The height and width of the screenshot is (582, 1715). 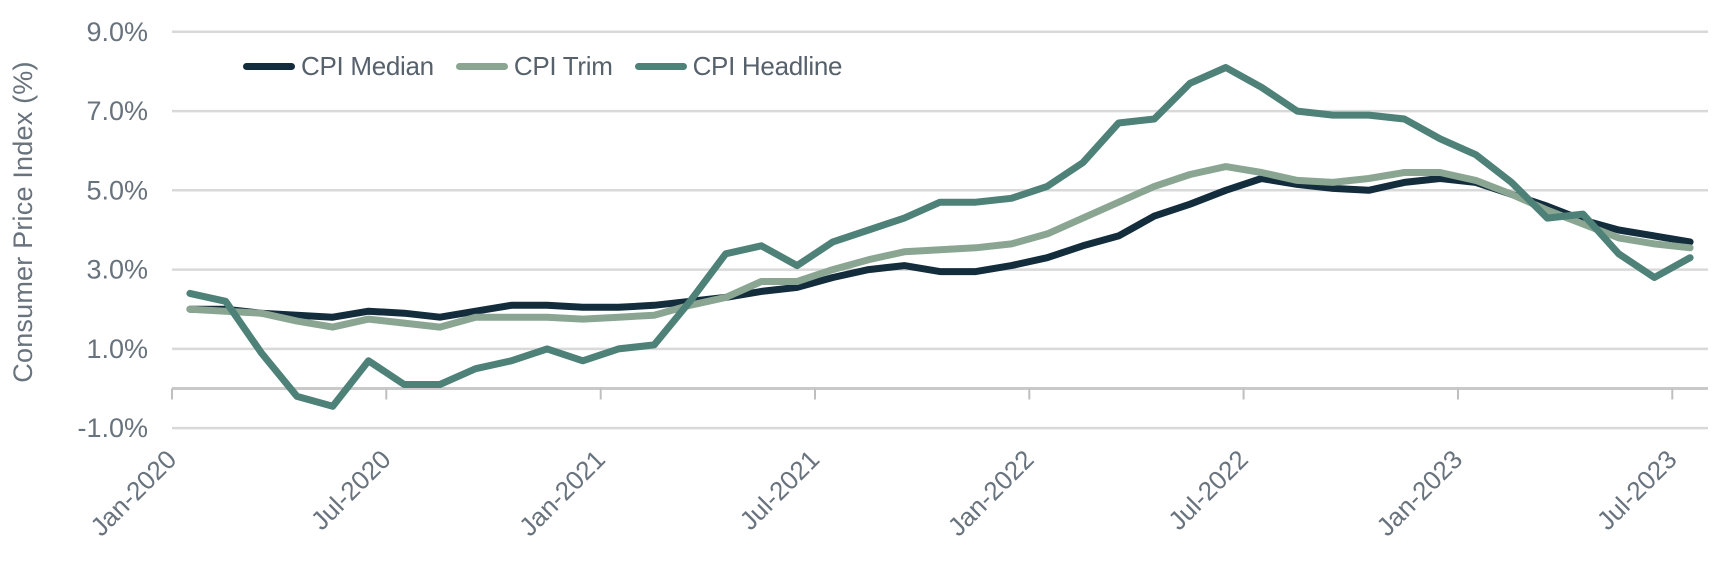 What do you see at coordinates (367, 66) in the screenshot?
I see `legend-label-cpi-median: CPI Median` at bounding box center [367, 66].